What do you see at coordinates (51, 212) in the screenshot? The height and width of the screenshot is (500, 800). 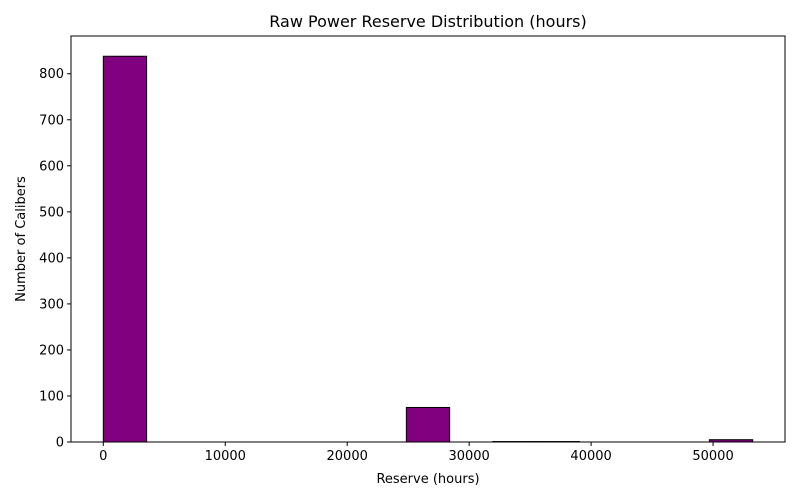 I see `y-tick-label-5: 500` at bounding box center [51, 212].